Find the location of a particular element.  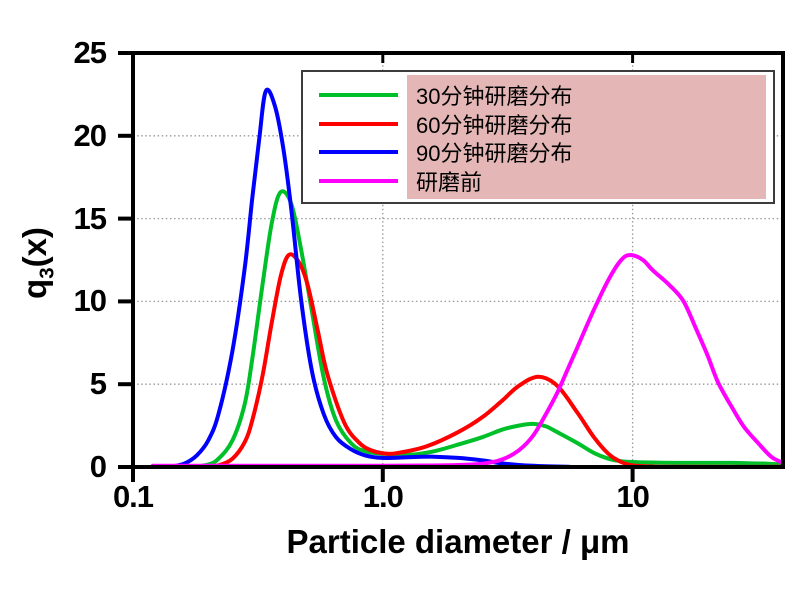

x-tick-label-1.0: 1.0 is located at coordinates (383, 496).